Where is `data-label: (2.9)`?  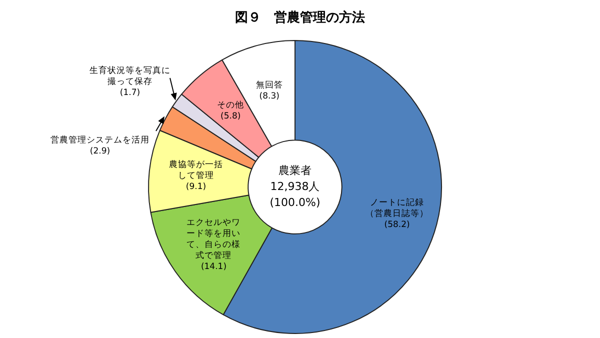
data-label: (2.9) is located at coordinates (100, 151).